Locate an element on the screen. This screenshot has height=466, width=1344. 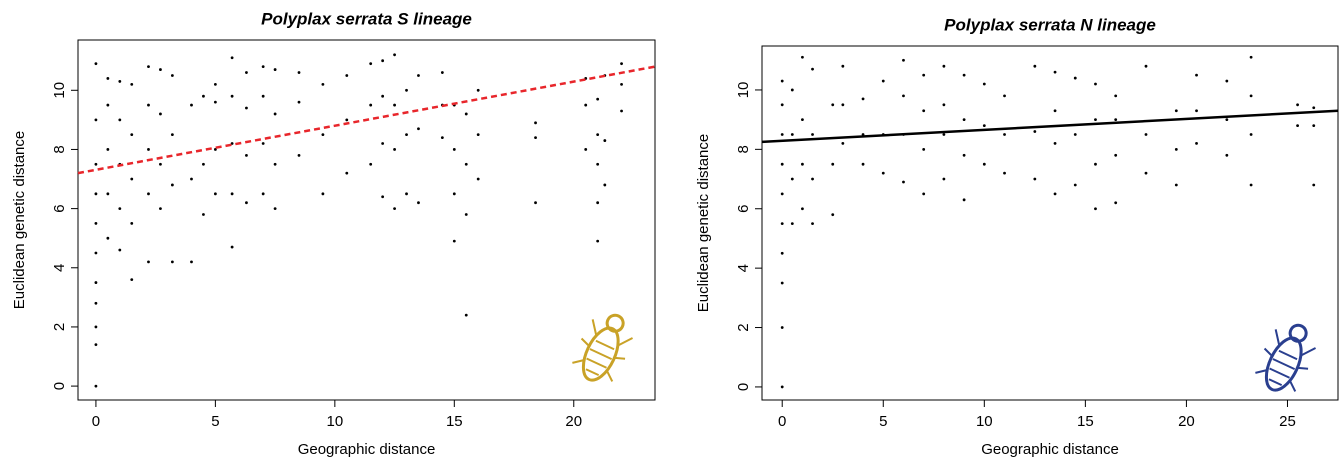
y-tick-label: 6 is located at coordinates (59, 208).